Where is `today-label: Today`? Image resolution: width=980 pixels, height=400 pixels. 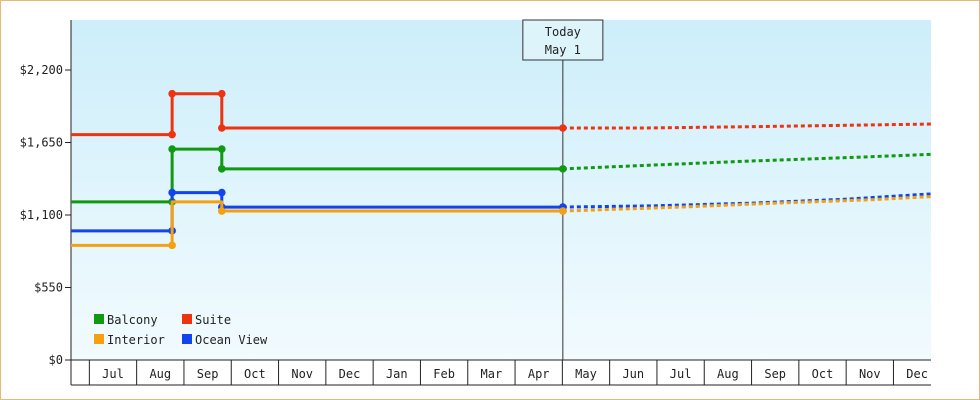
today-label: Today is located at coordinates (563, 32).